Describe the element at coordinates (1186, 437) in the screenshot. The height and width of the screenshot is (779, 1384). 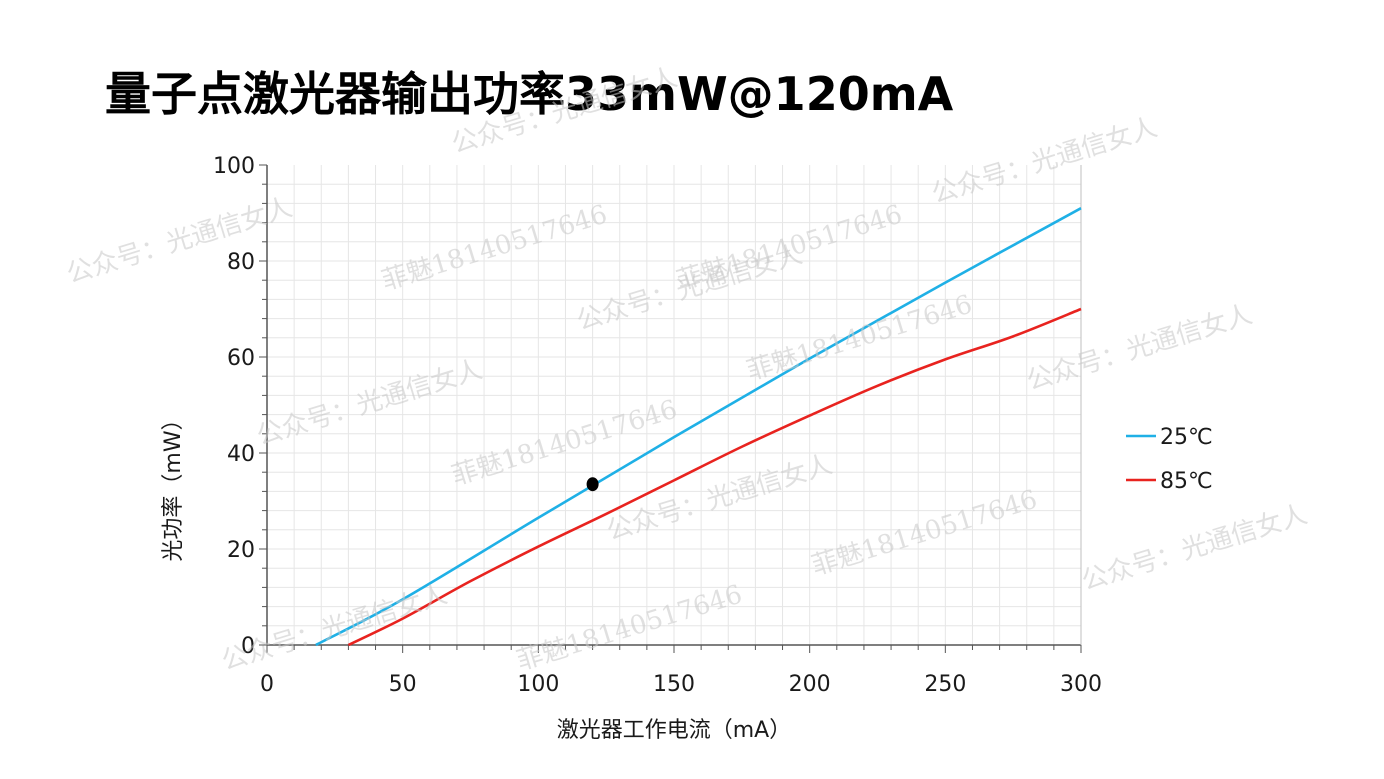
I see `legend-label-1: 25℃` at that location.